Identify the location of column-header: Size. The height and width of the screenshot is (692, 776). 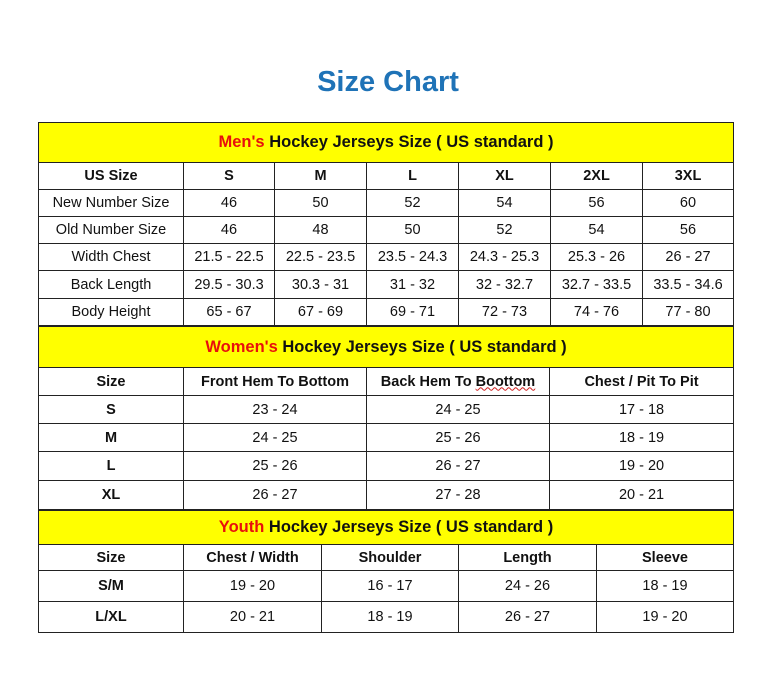
(111, 381).